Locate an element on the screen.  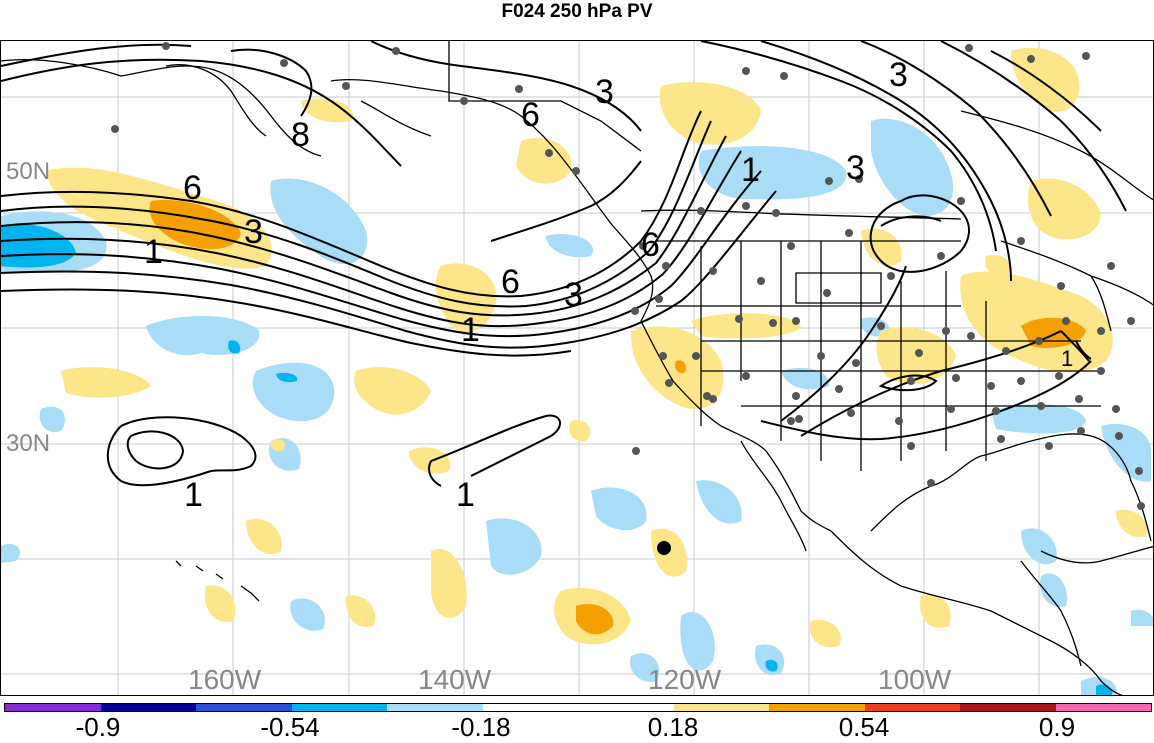
colorbar-tick-label: 0.18 is located at coordinates (673, 727).